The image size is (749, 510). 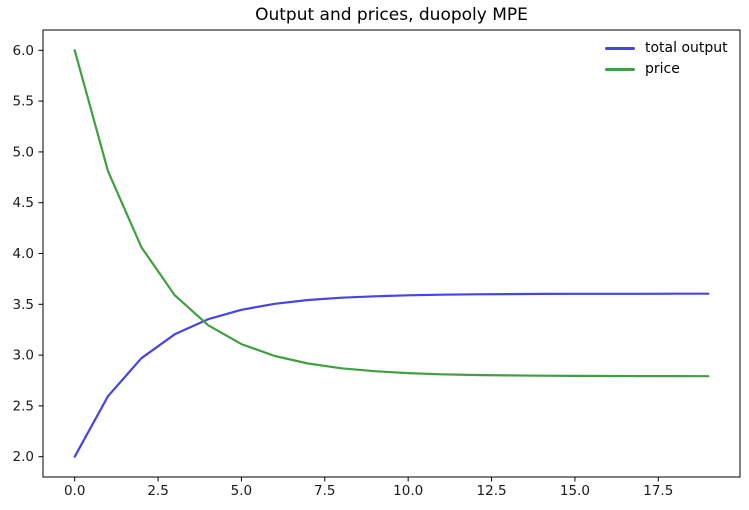 What do you see at coordinates (492, 491) in the screenshot?
I see `x-axis-tick-label: 12.5` at bounding box center [492, 491].